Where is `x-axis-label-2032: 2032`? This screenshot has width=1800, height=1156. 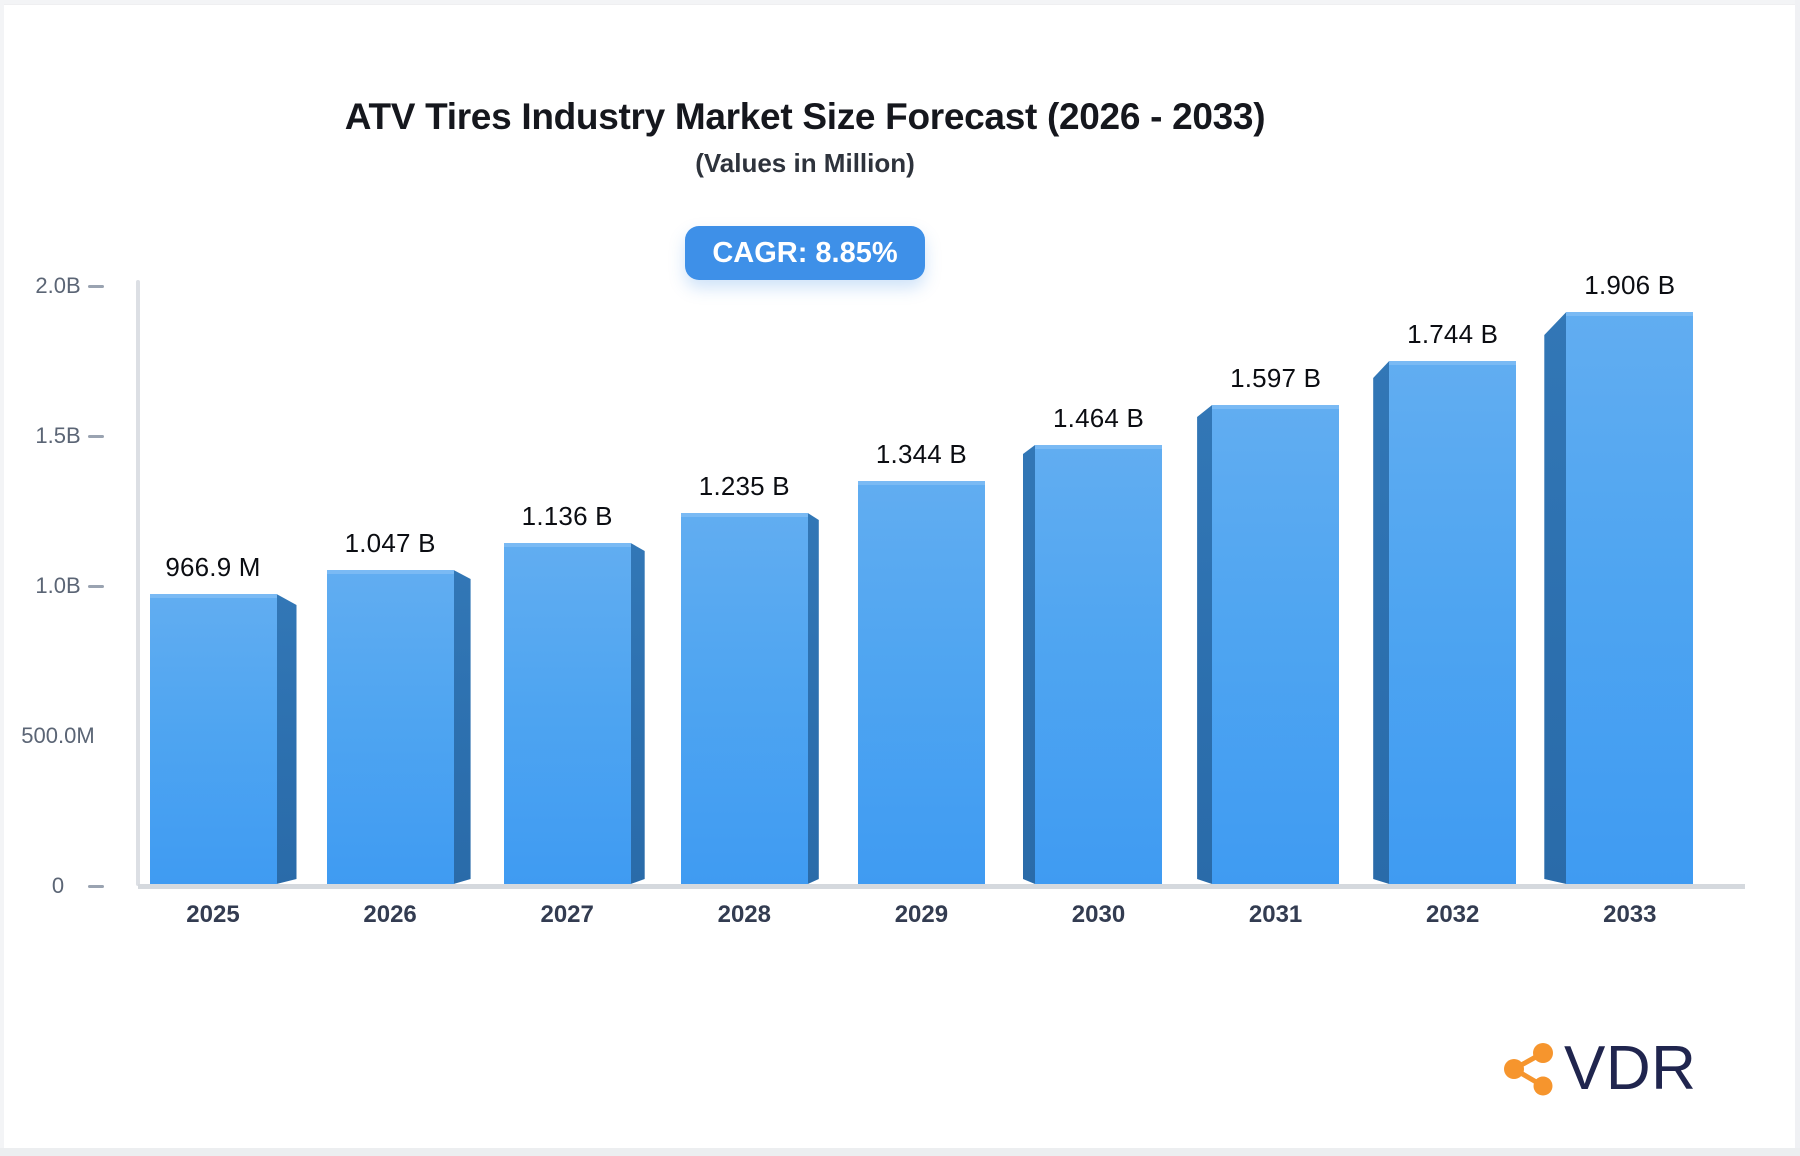
x-axis-label-2032: 2032 is located at coordinates (1452, 914).